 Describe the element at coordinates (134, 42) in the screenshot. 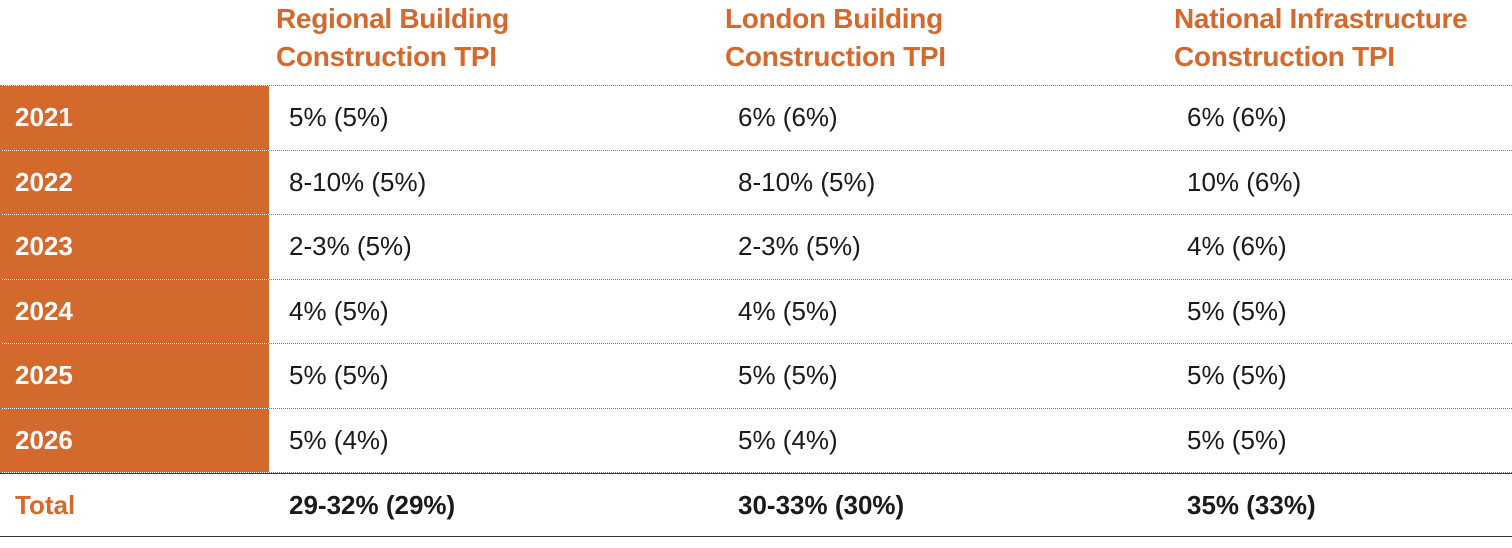

I see `header-corner-cell` at that location.